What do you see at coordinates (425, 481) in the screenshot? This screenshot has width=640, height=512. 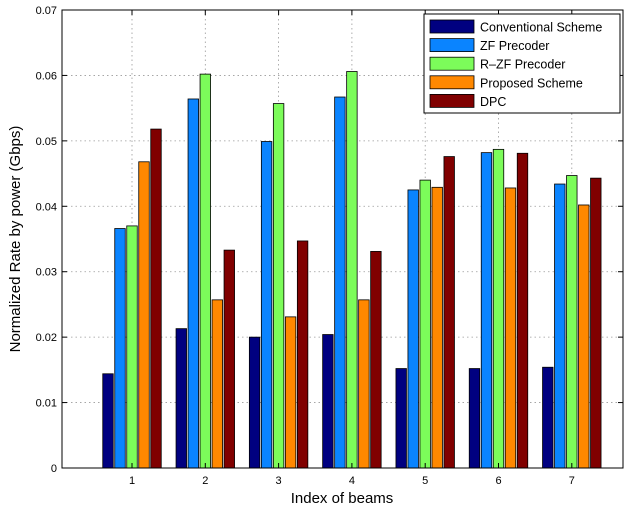 I see `x-tick-label: 5` at bounding box center [425, 481].